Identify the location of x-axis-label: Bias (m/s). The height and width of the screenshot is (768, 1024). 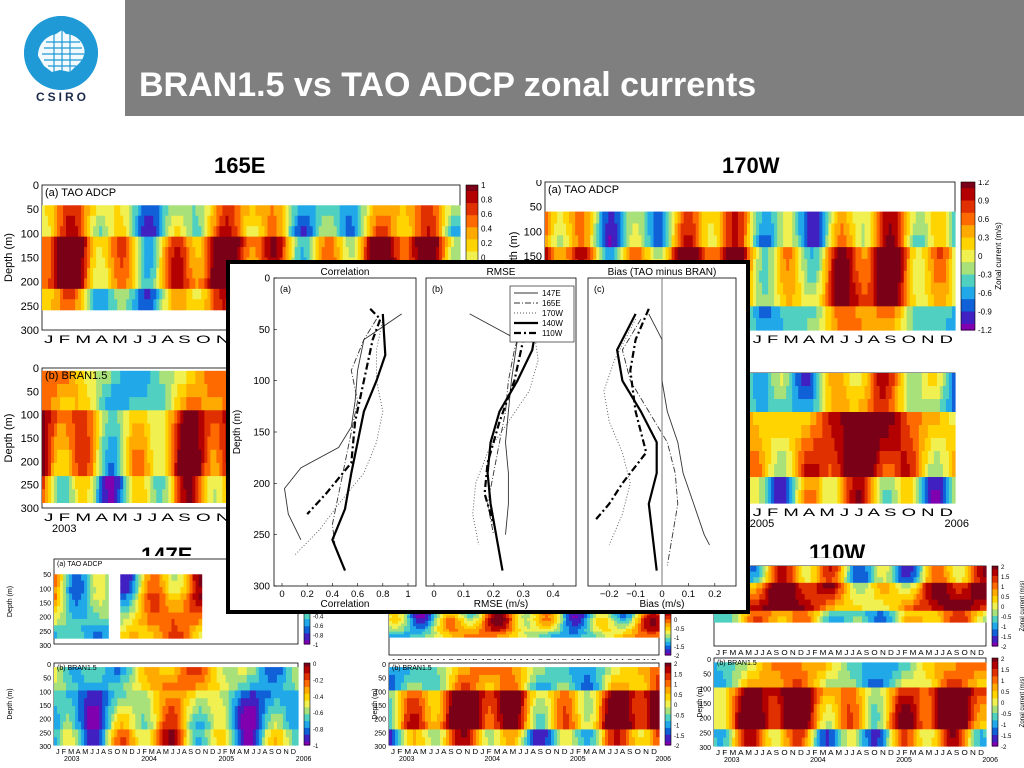
(662, 604).